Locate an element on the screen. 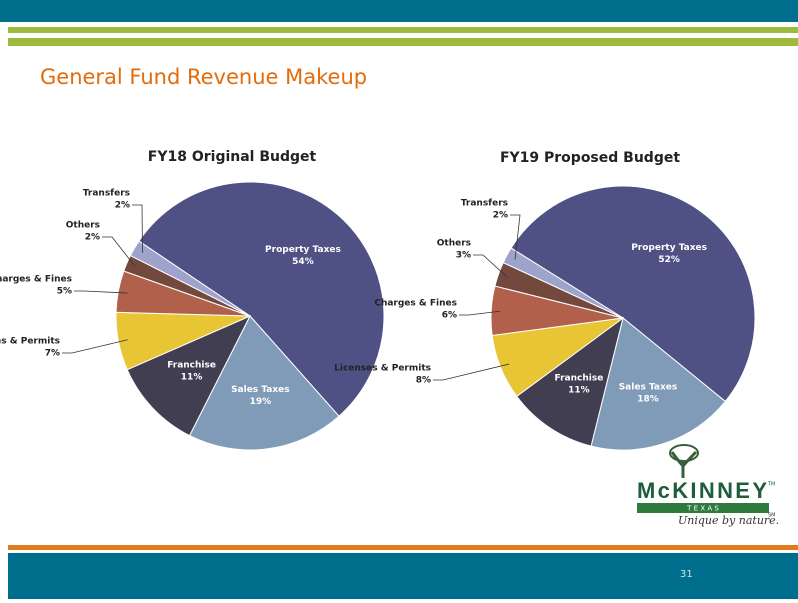 This screenshot has width=798, height=603. bottom-stripe is located at coordinates (403, 547).